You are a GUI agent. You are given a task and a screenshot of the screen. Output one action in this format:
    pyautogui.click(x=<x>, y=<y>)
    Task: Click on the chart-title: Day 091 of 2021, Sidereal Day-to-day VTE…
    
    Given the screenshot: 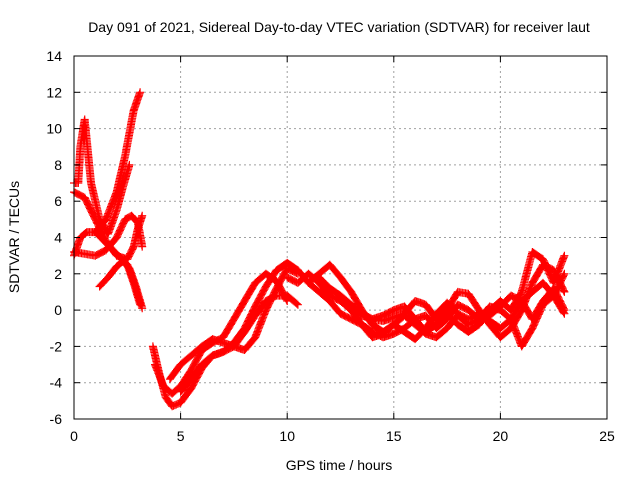 What is the action you would take?
    pyautogui.click(x=339, y=27)
    